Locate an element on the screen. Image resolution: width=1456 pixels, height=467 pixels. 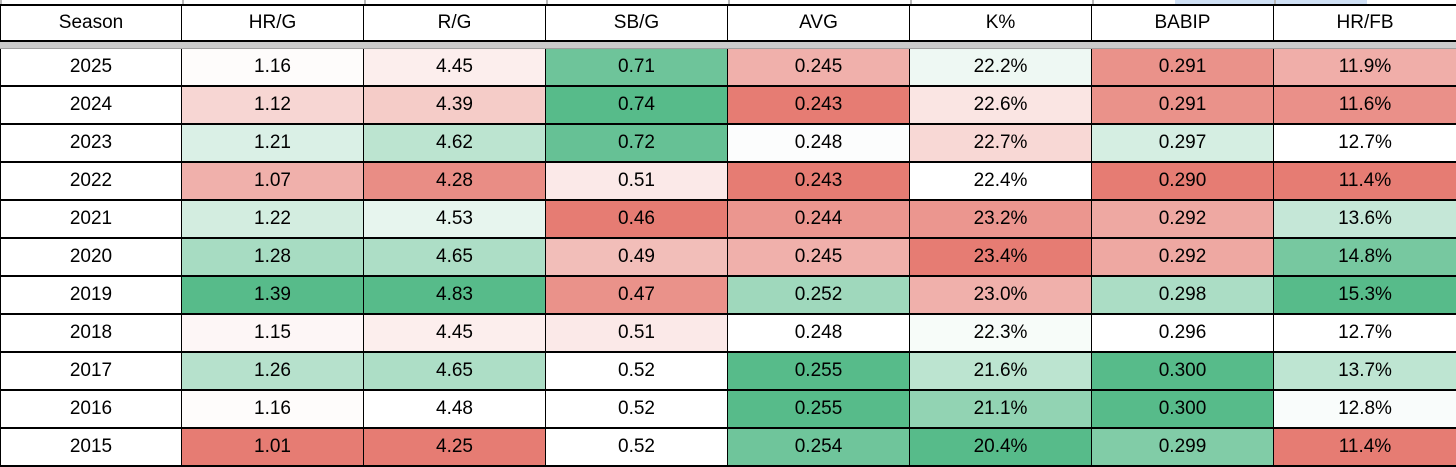
cell-2021-hr-fb: 13.6% is located at coordinates (1365, 219).